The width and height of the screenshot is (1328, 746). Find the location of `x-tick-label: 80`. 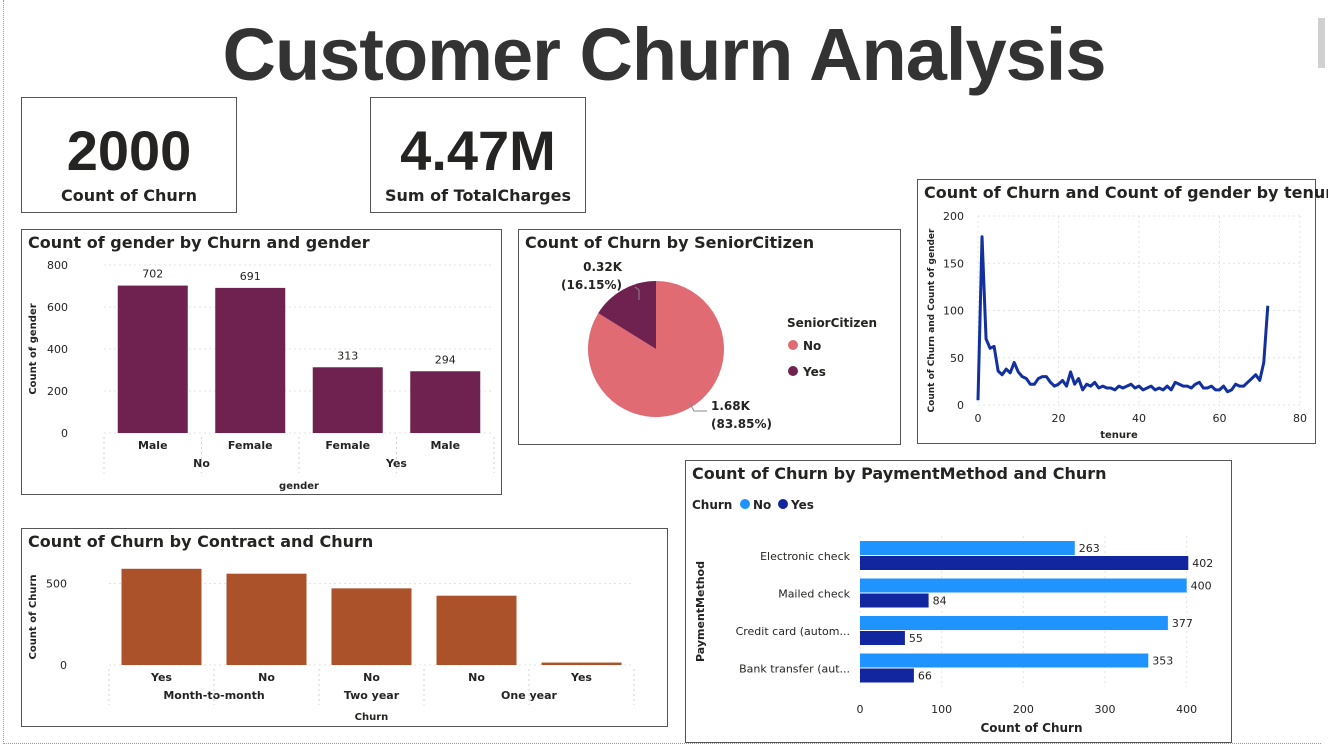

x-tick-label: 80 is located at coordinates (1300, 418).